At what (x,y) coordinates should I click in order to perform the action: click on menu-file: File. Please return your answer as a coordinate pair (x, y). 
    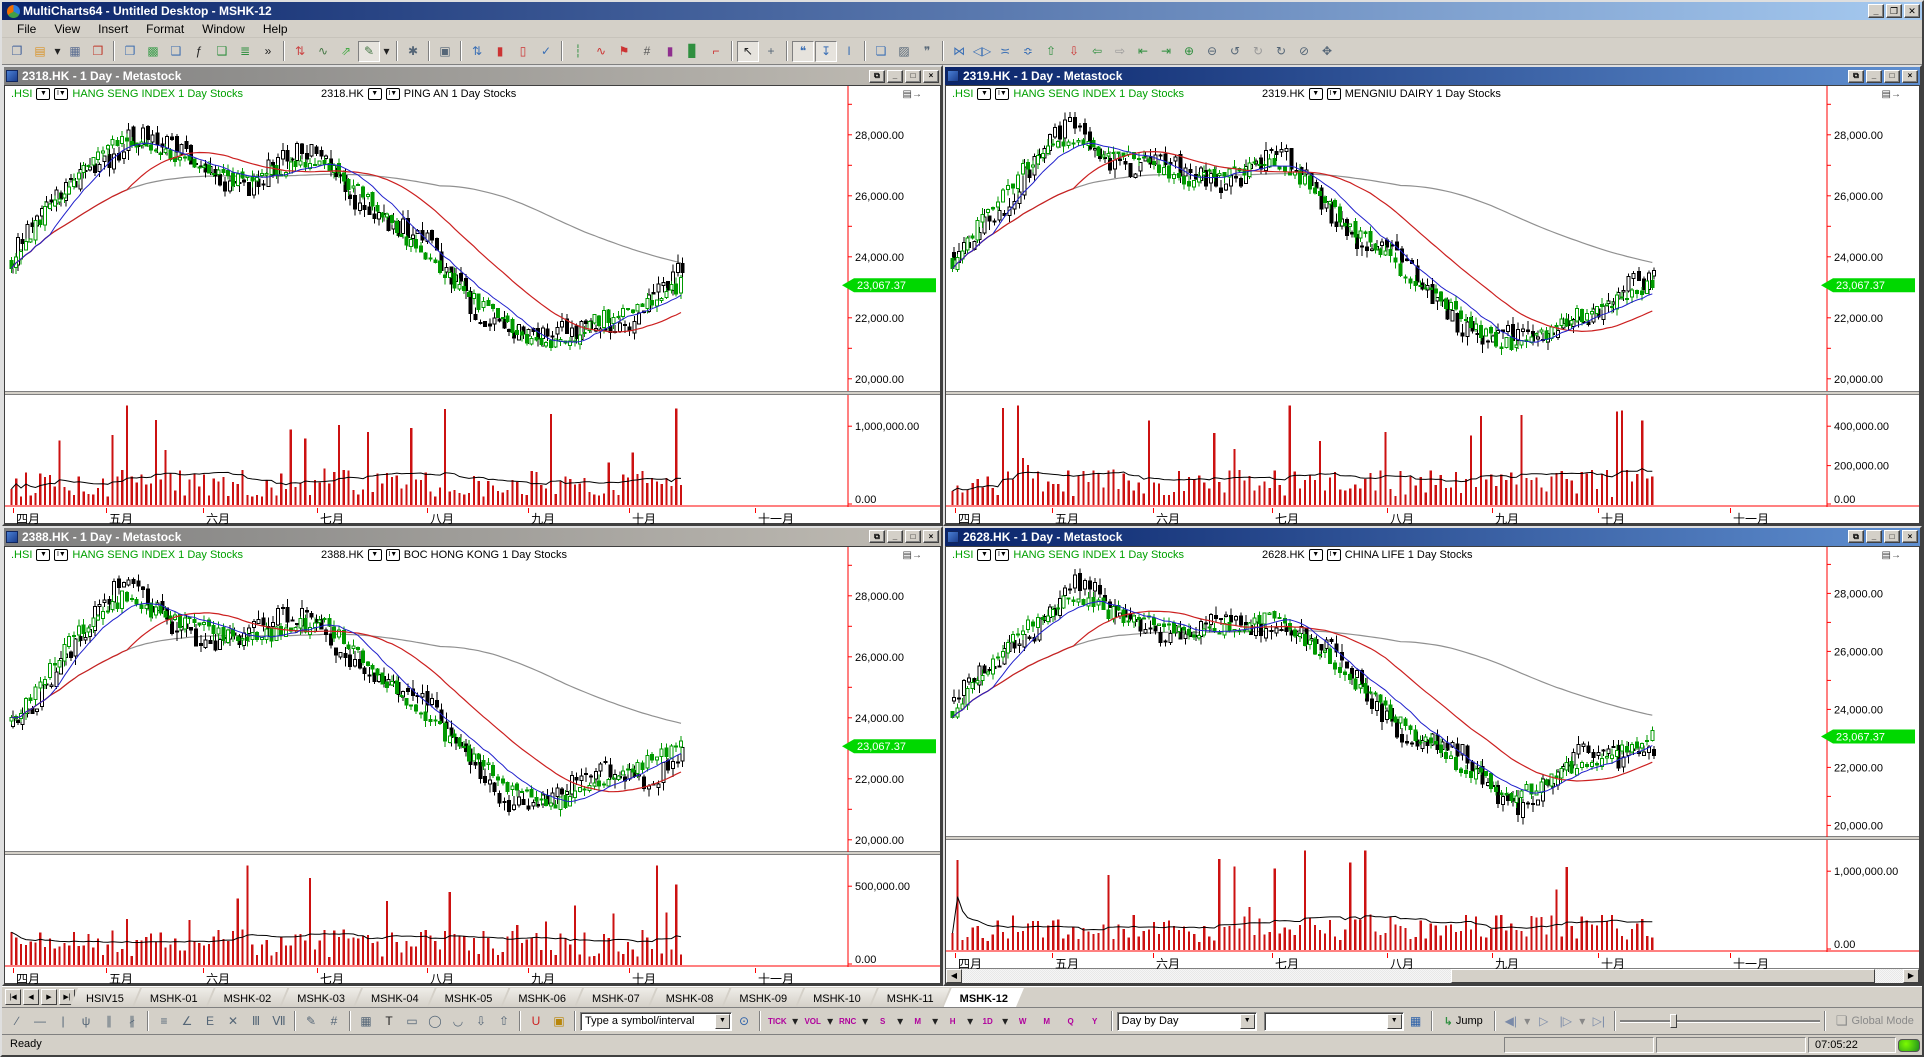
    Looking at the image, I should click on (27, 28).